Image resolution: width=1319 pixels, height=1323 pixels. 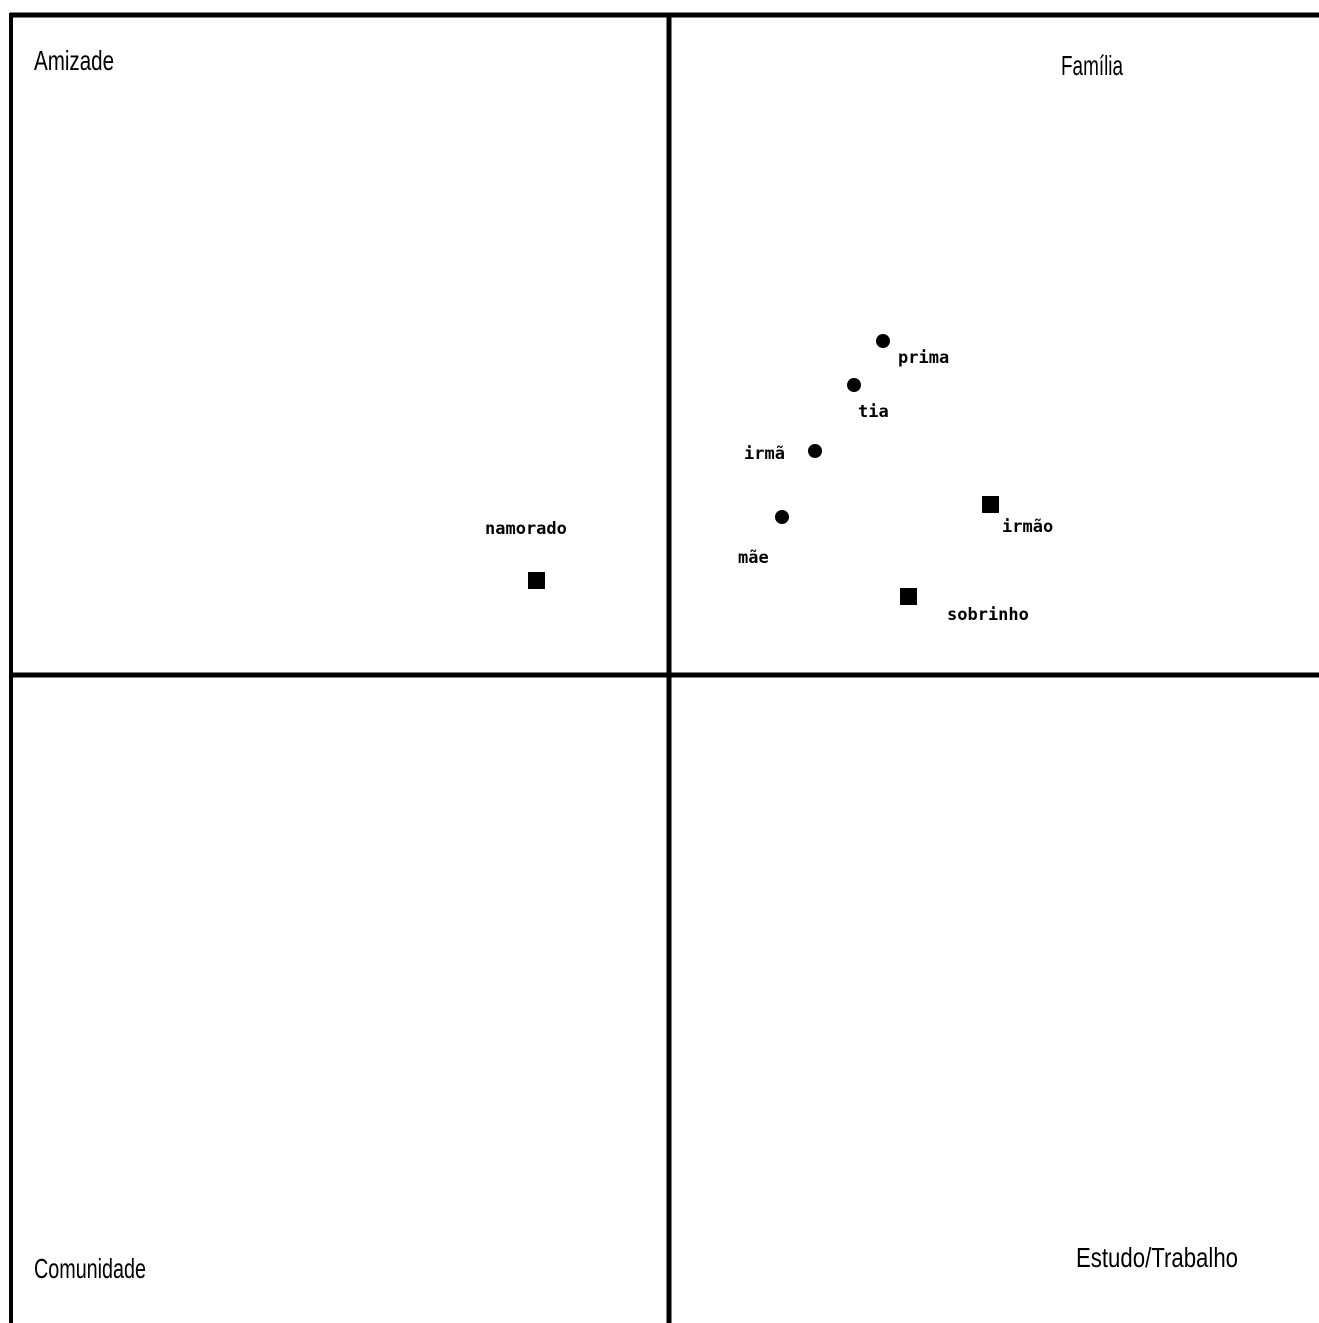 What do you see at coordinates (74, 60) in the screenshot?
I see `quadrant-label-amizade: Amizade` at bounding box center [74, 60].